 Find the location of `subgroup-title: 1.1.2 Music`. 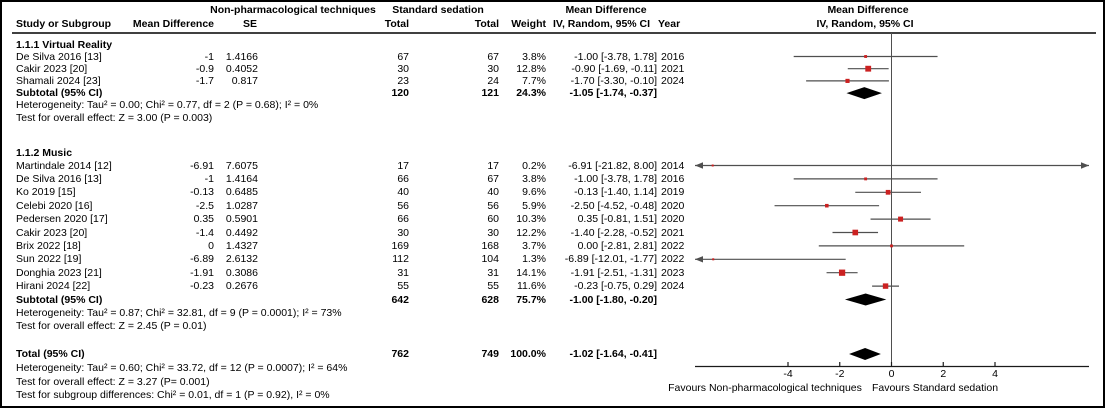

subgroup-title: 1.1.2 Music is located at coordinates (44, 153).